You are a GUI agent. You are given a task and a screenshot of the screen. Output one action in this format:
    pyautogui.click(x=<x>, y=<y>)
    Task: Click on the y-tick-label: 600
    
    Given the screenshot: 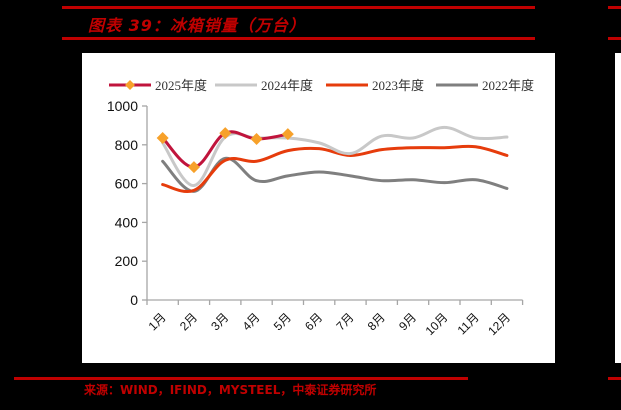 What is the action you would take?
    pyautogui.click(x=127, y=184)
    